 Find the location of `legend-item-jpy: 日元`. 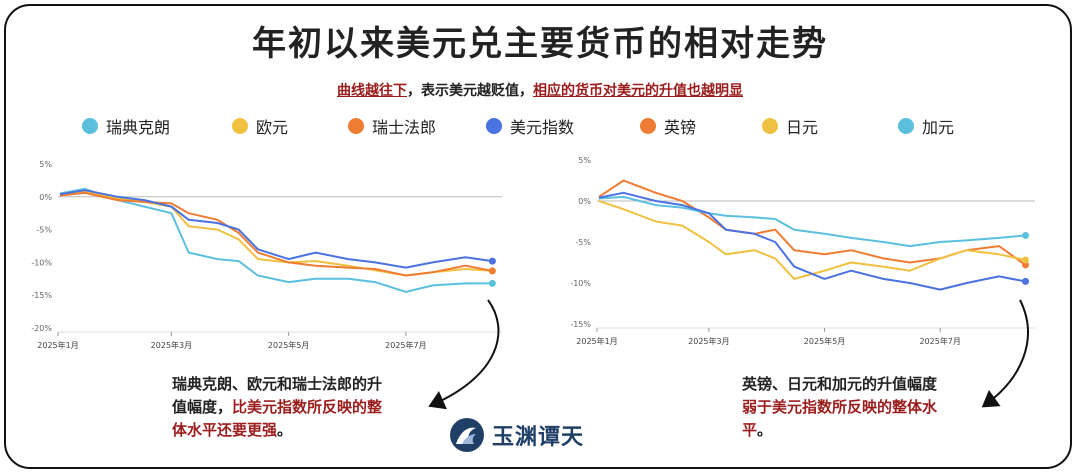

legend-item-jpy: 日元 is located at coordinates (790, 126).